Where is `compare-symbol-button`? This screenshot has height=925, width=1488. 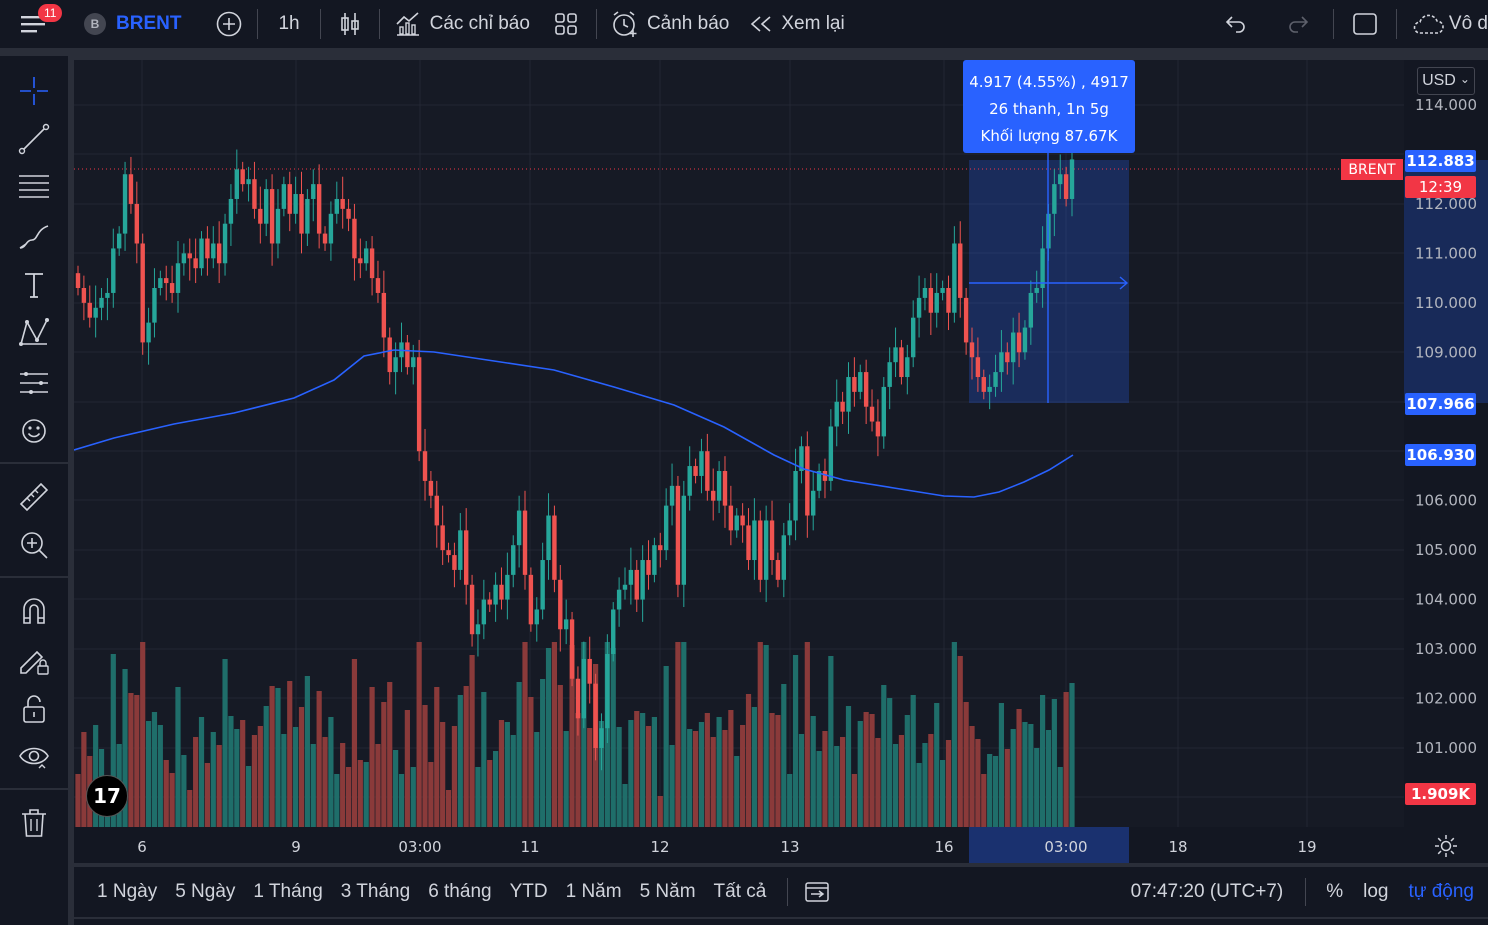
compare-symbol-button is located at coordinates (229, 25).